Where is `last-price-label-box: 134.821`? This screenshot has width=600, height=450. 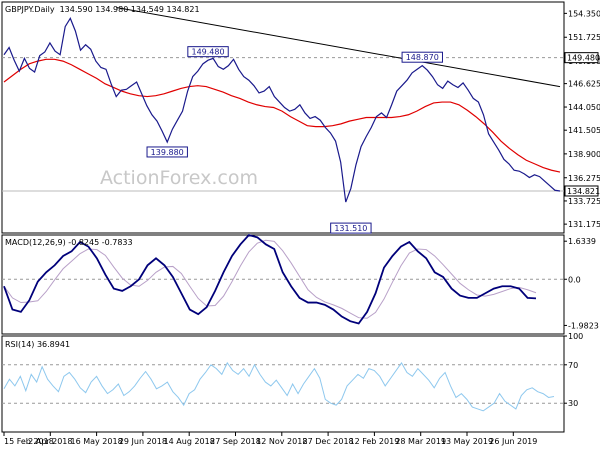
last-price-label-box: 134.821 is located at coordinates (582, 191).